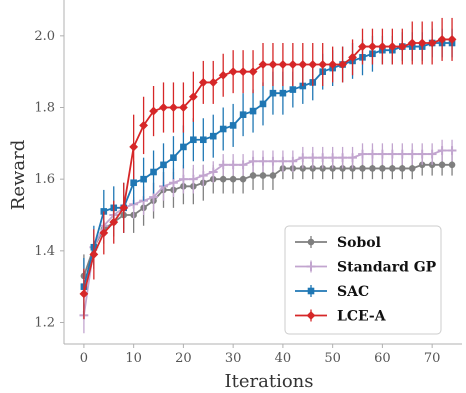 The width and height of the screenshot is (466, 393). Describe the element at coordinates (332, 292) in the screenshot. I see `legend-item-sac: SAC` at that location.